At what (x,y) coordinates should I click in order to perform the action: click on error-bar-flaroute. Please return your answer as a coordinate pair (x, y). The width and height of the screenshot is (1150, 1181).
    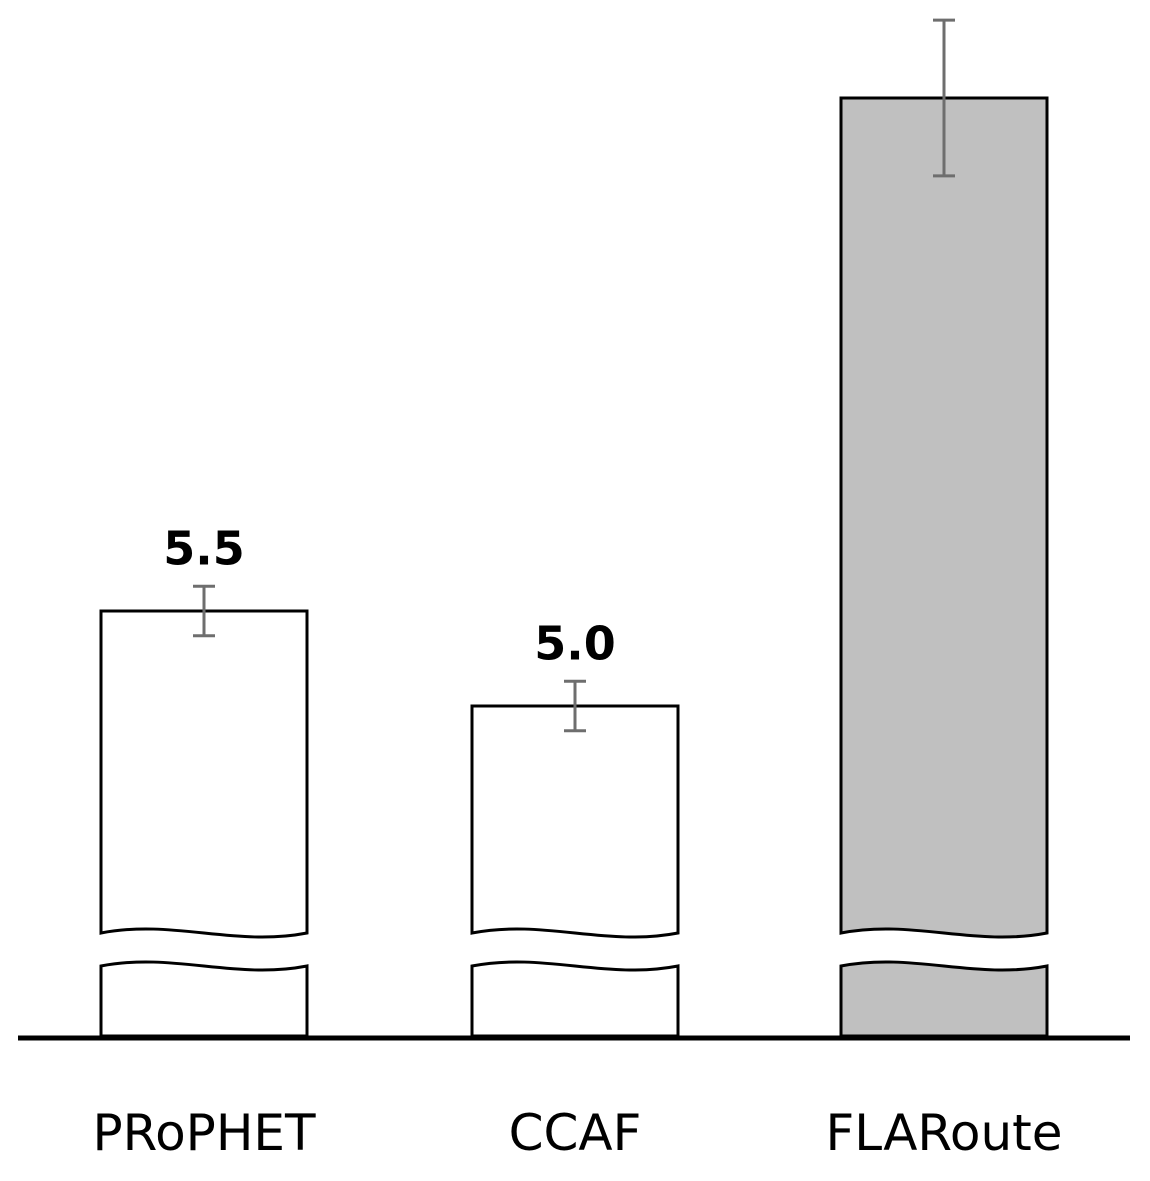
    Looking at the image, I should click on (944, 98).